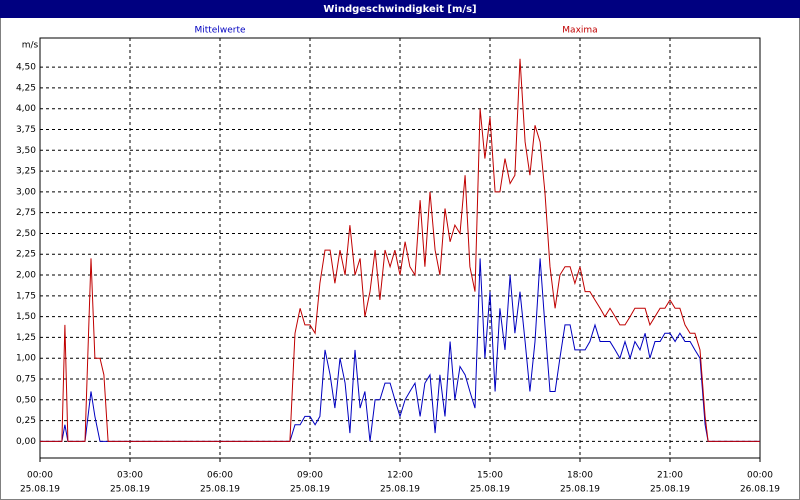 This screenshot has width=800, height=500. Describe the element at coordinates (670, 476) in the screenshot. I see `x-tick-label: 21:00` at that location.